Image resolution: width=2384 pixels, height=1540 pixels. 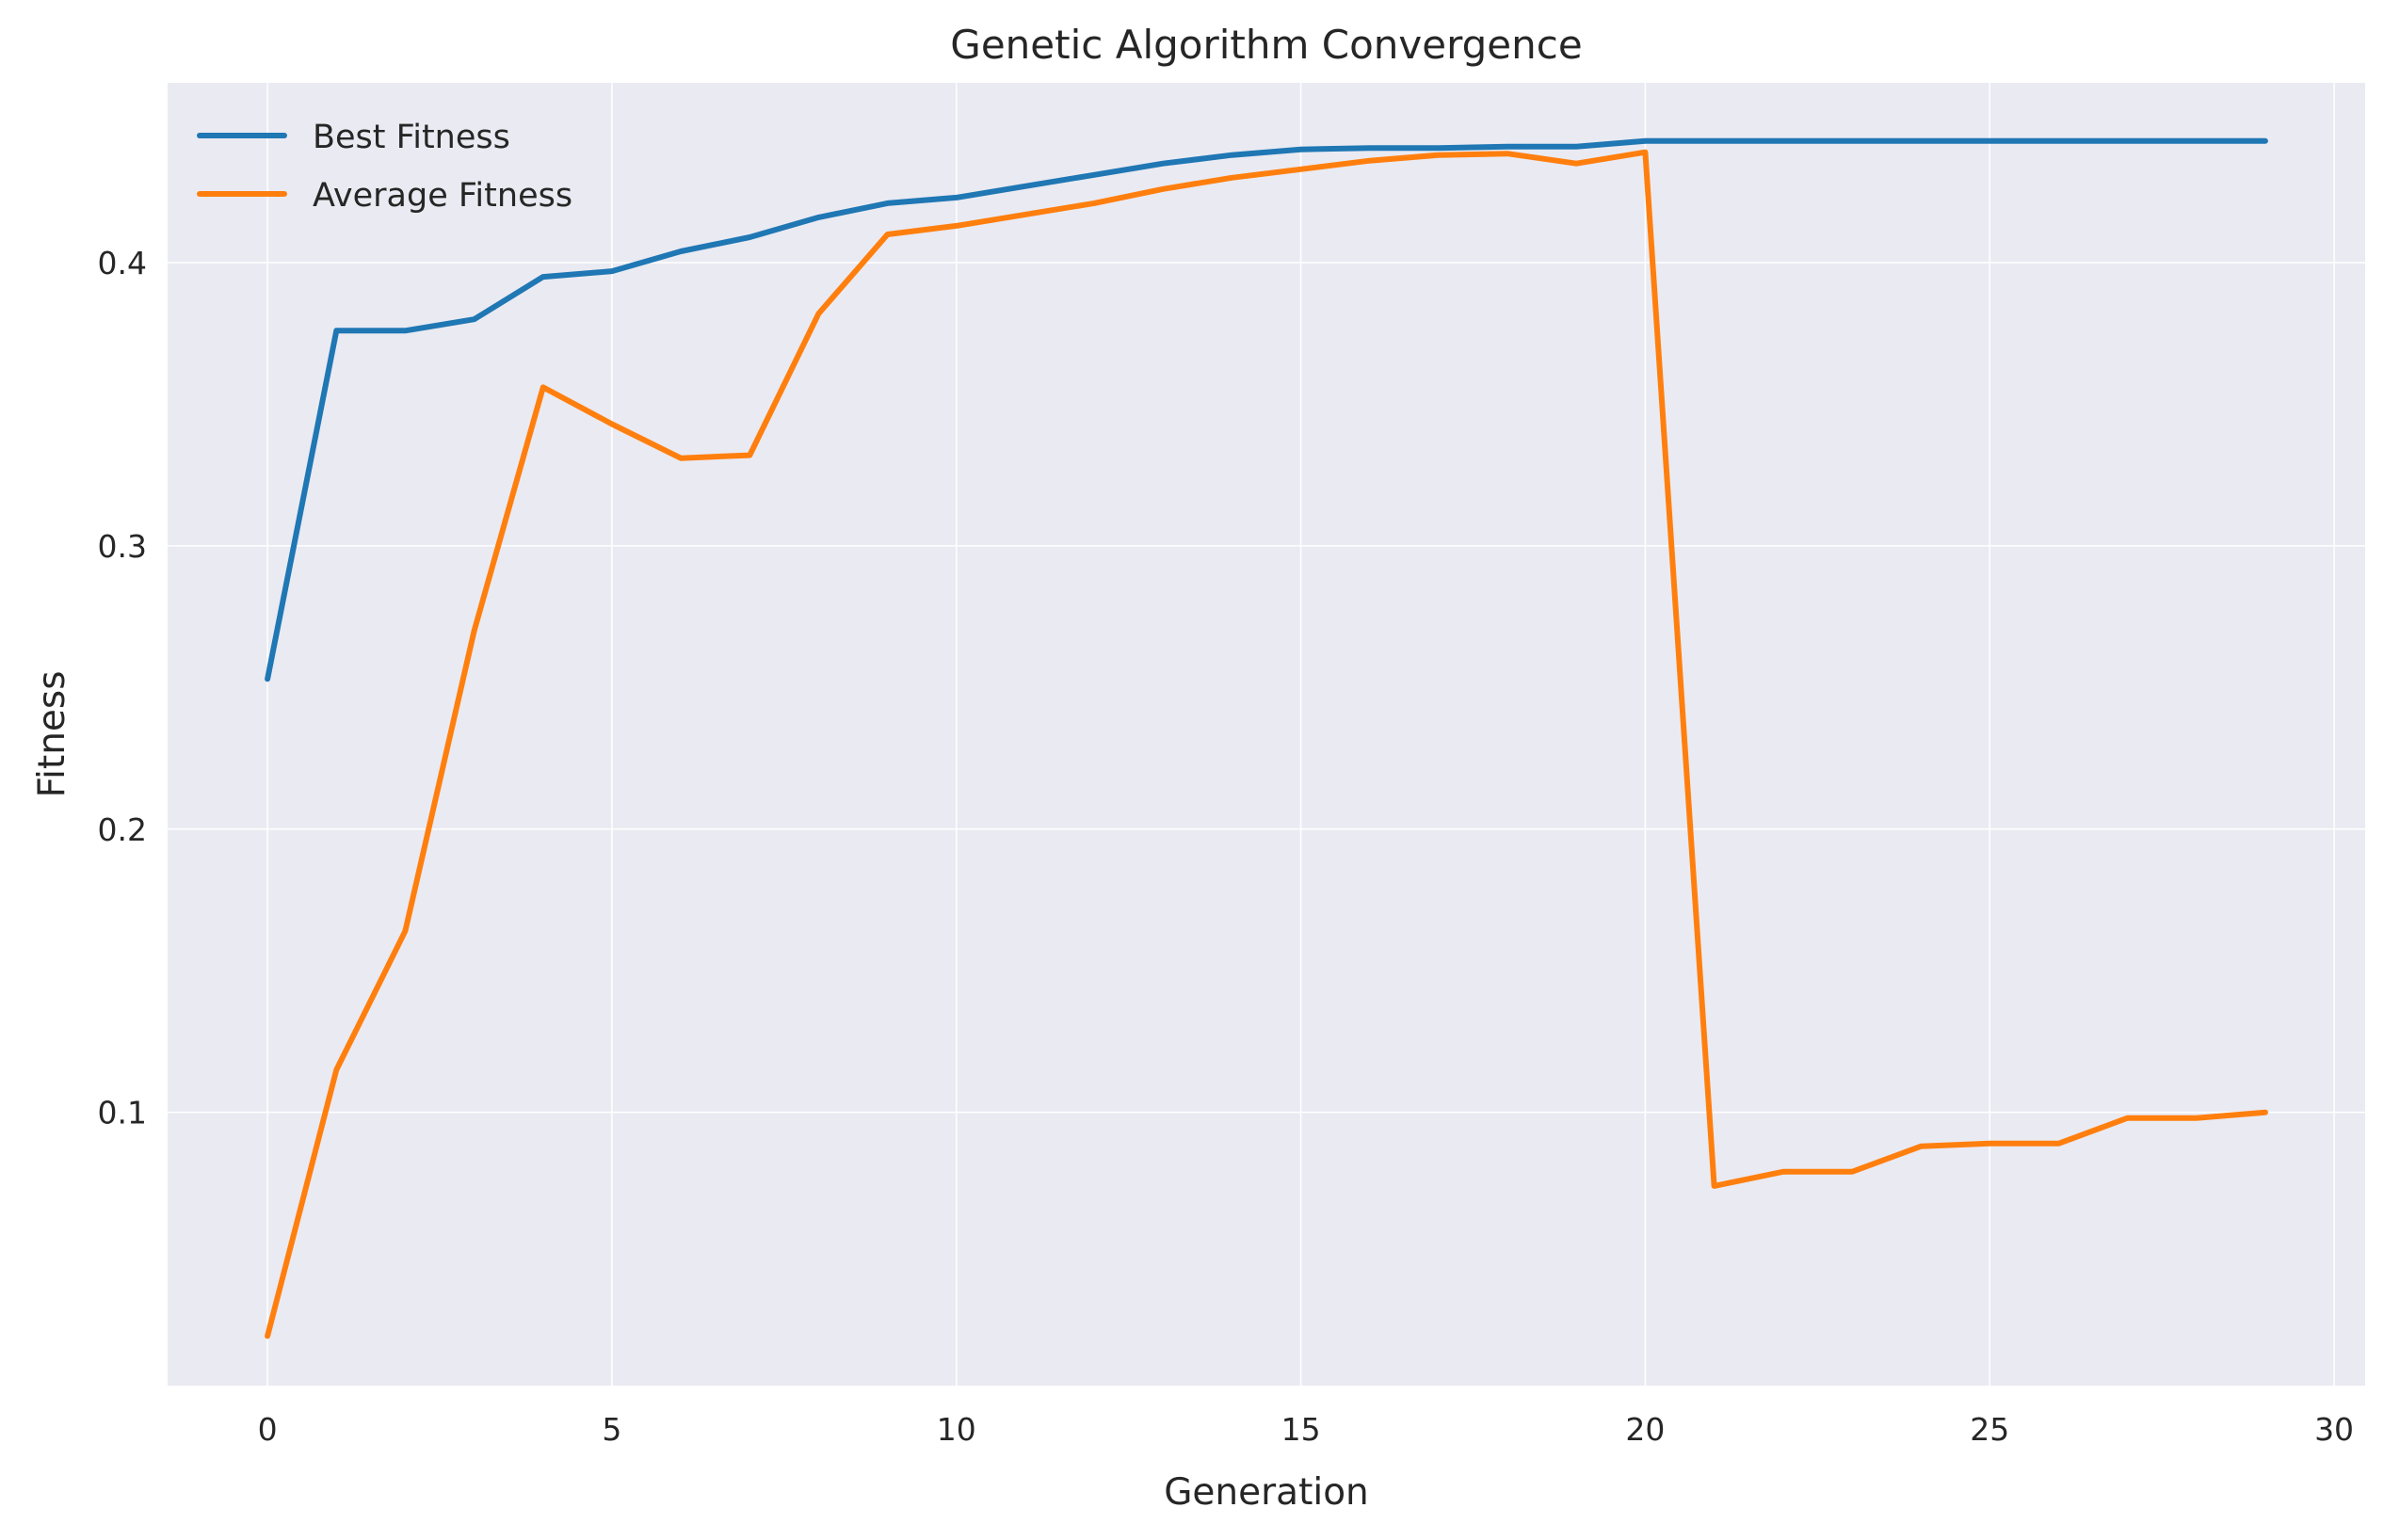 I want to click on y-tick-labels: 0.1 0.2 0.3 0.4, so click(x=123, y=688).